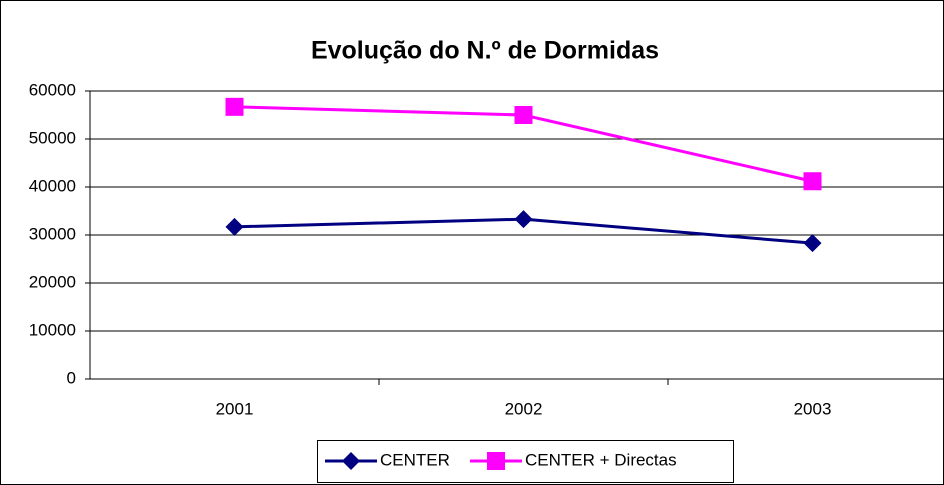  I want to click on x-tick-label: 2003, so click(813, 408).